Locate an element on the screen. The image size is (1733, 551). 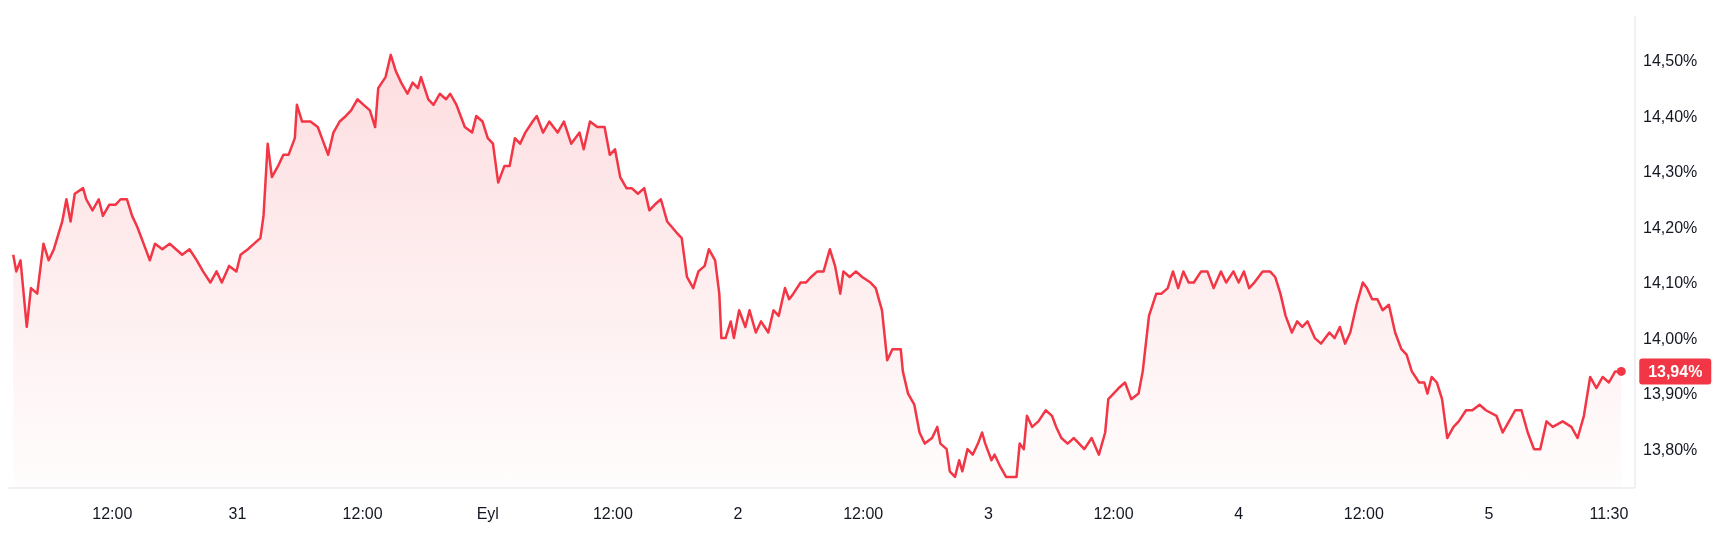
x-tick-label: 3 is located at coordinates (988, 514).